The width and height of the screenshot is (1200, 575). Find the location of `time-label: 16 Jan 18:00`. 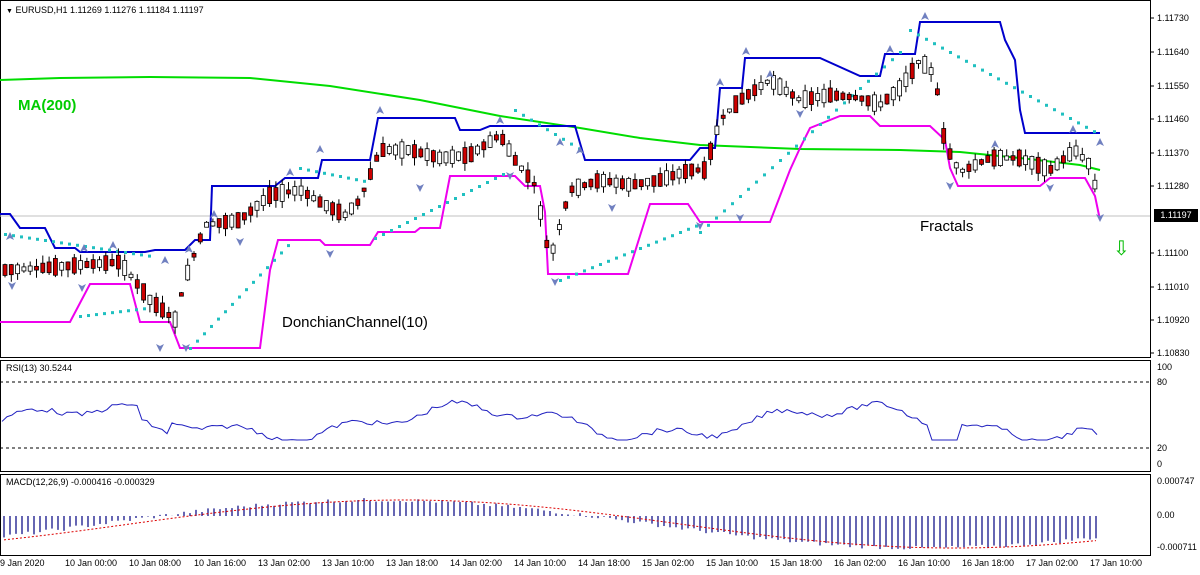

time-label: 16 Jan 18:00 is located at coordinates (988, 563).